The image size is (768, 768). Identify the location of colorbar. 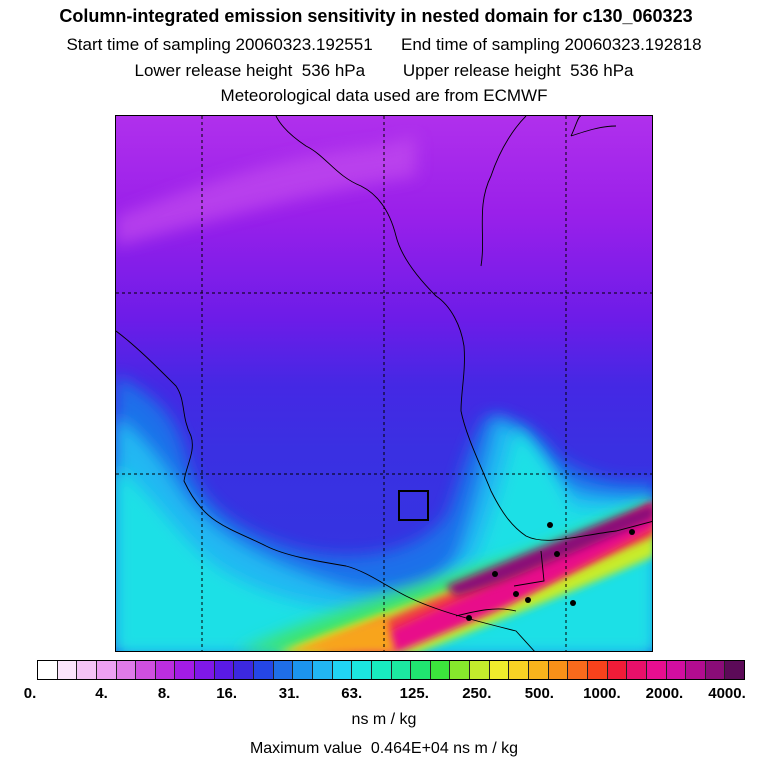
(391, 670).